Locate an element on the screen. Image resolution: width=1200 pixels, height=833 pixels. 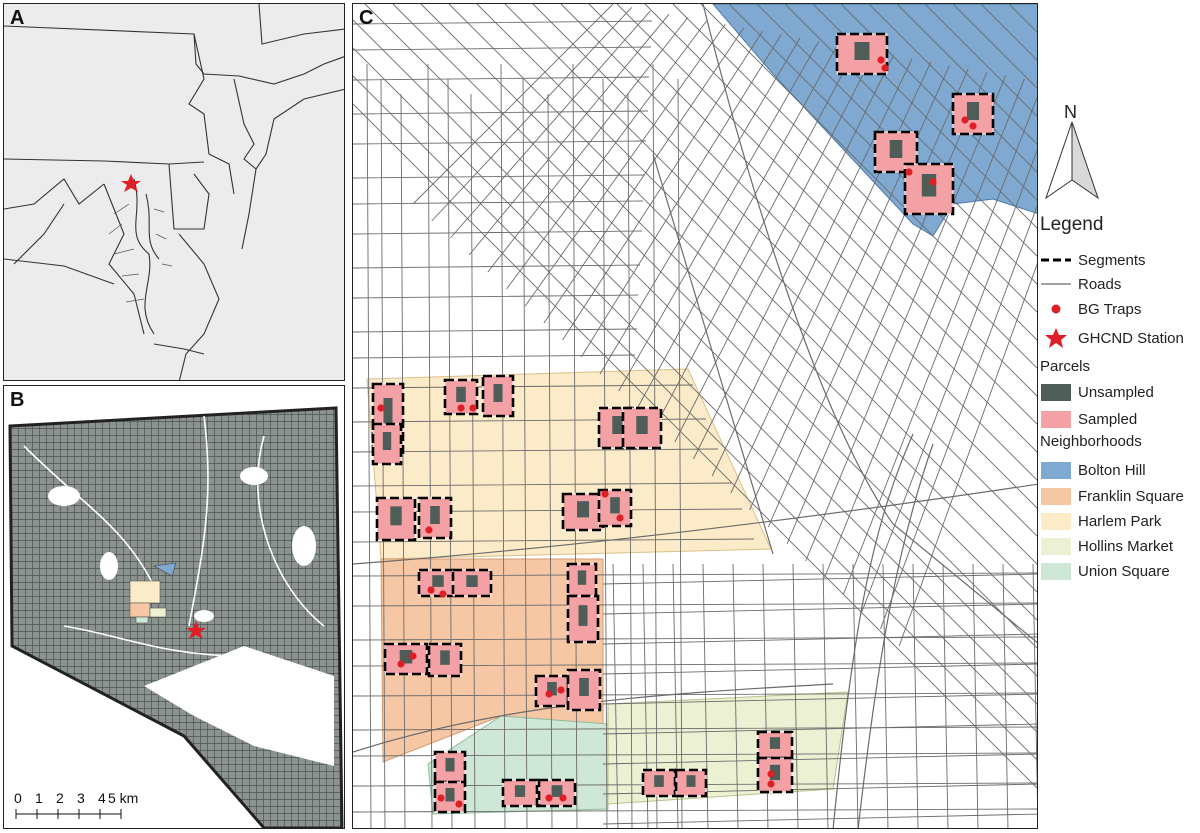
legend-label: Harlem Park is located at coordinates (1120, 521).